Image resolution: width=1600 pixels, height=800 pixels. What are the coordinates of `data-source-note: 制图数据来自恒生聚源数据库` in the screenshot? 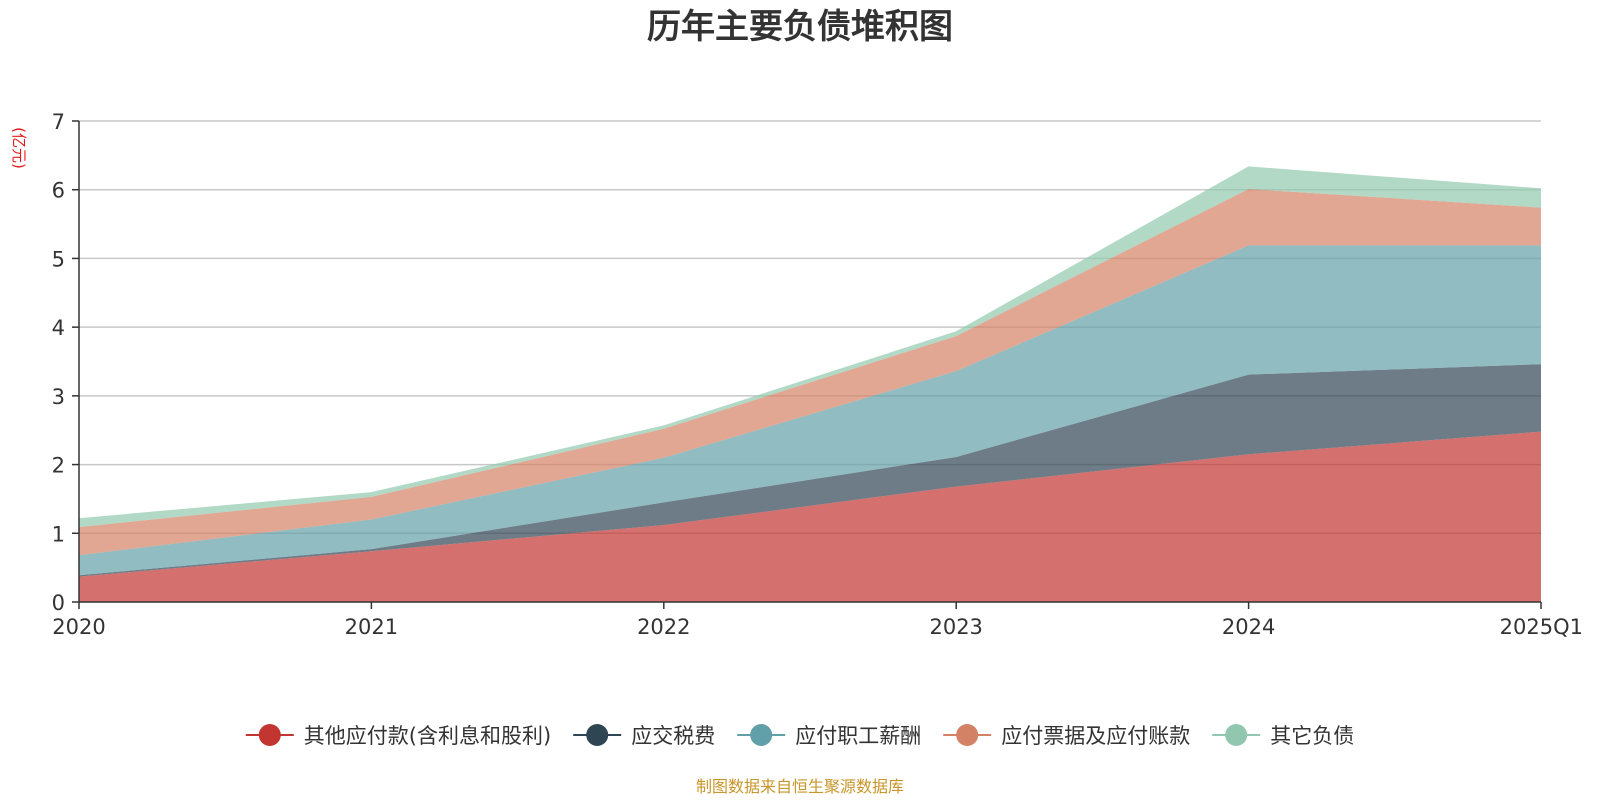 It's located at (800, 786).